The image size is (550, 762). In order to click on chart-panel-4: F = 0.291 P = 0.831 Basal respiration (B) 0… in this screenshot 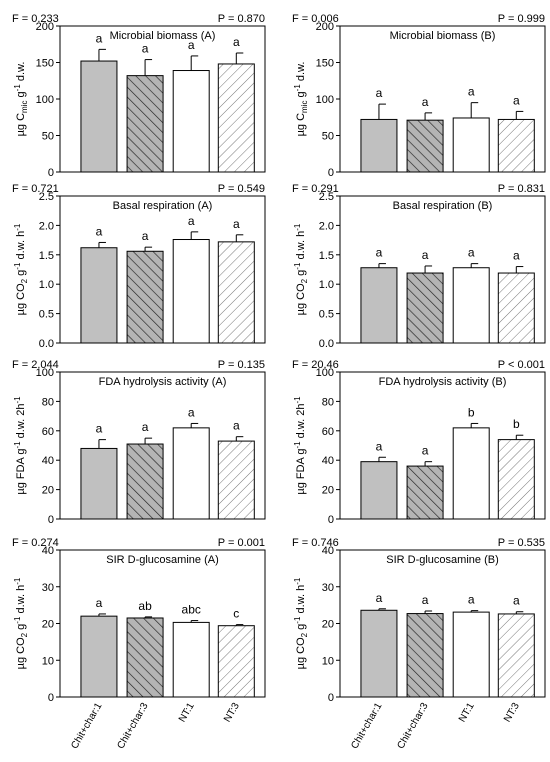, I will do `click(419, 266)`.